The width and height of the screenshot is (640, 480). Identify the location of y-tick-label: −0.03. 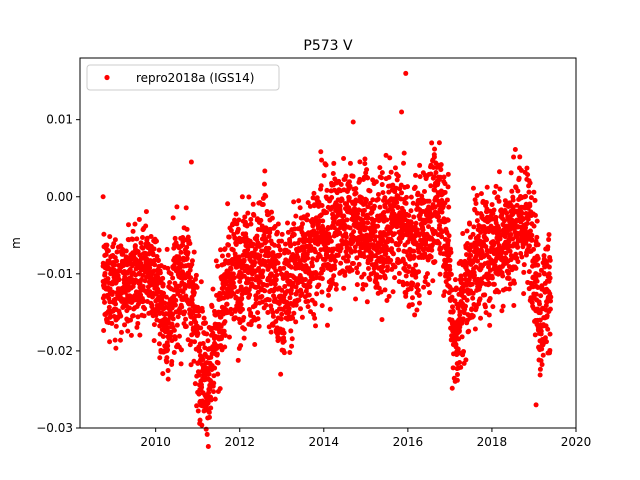
(54, 428).